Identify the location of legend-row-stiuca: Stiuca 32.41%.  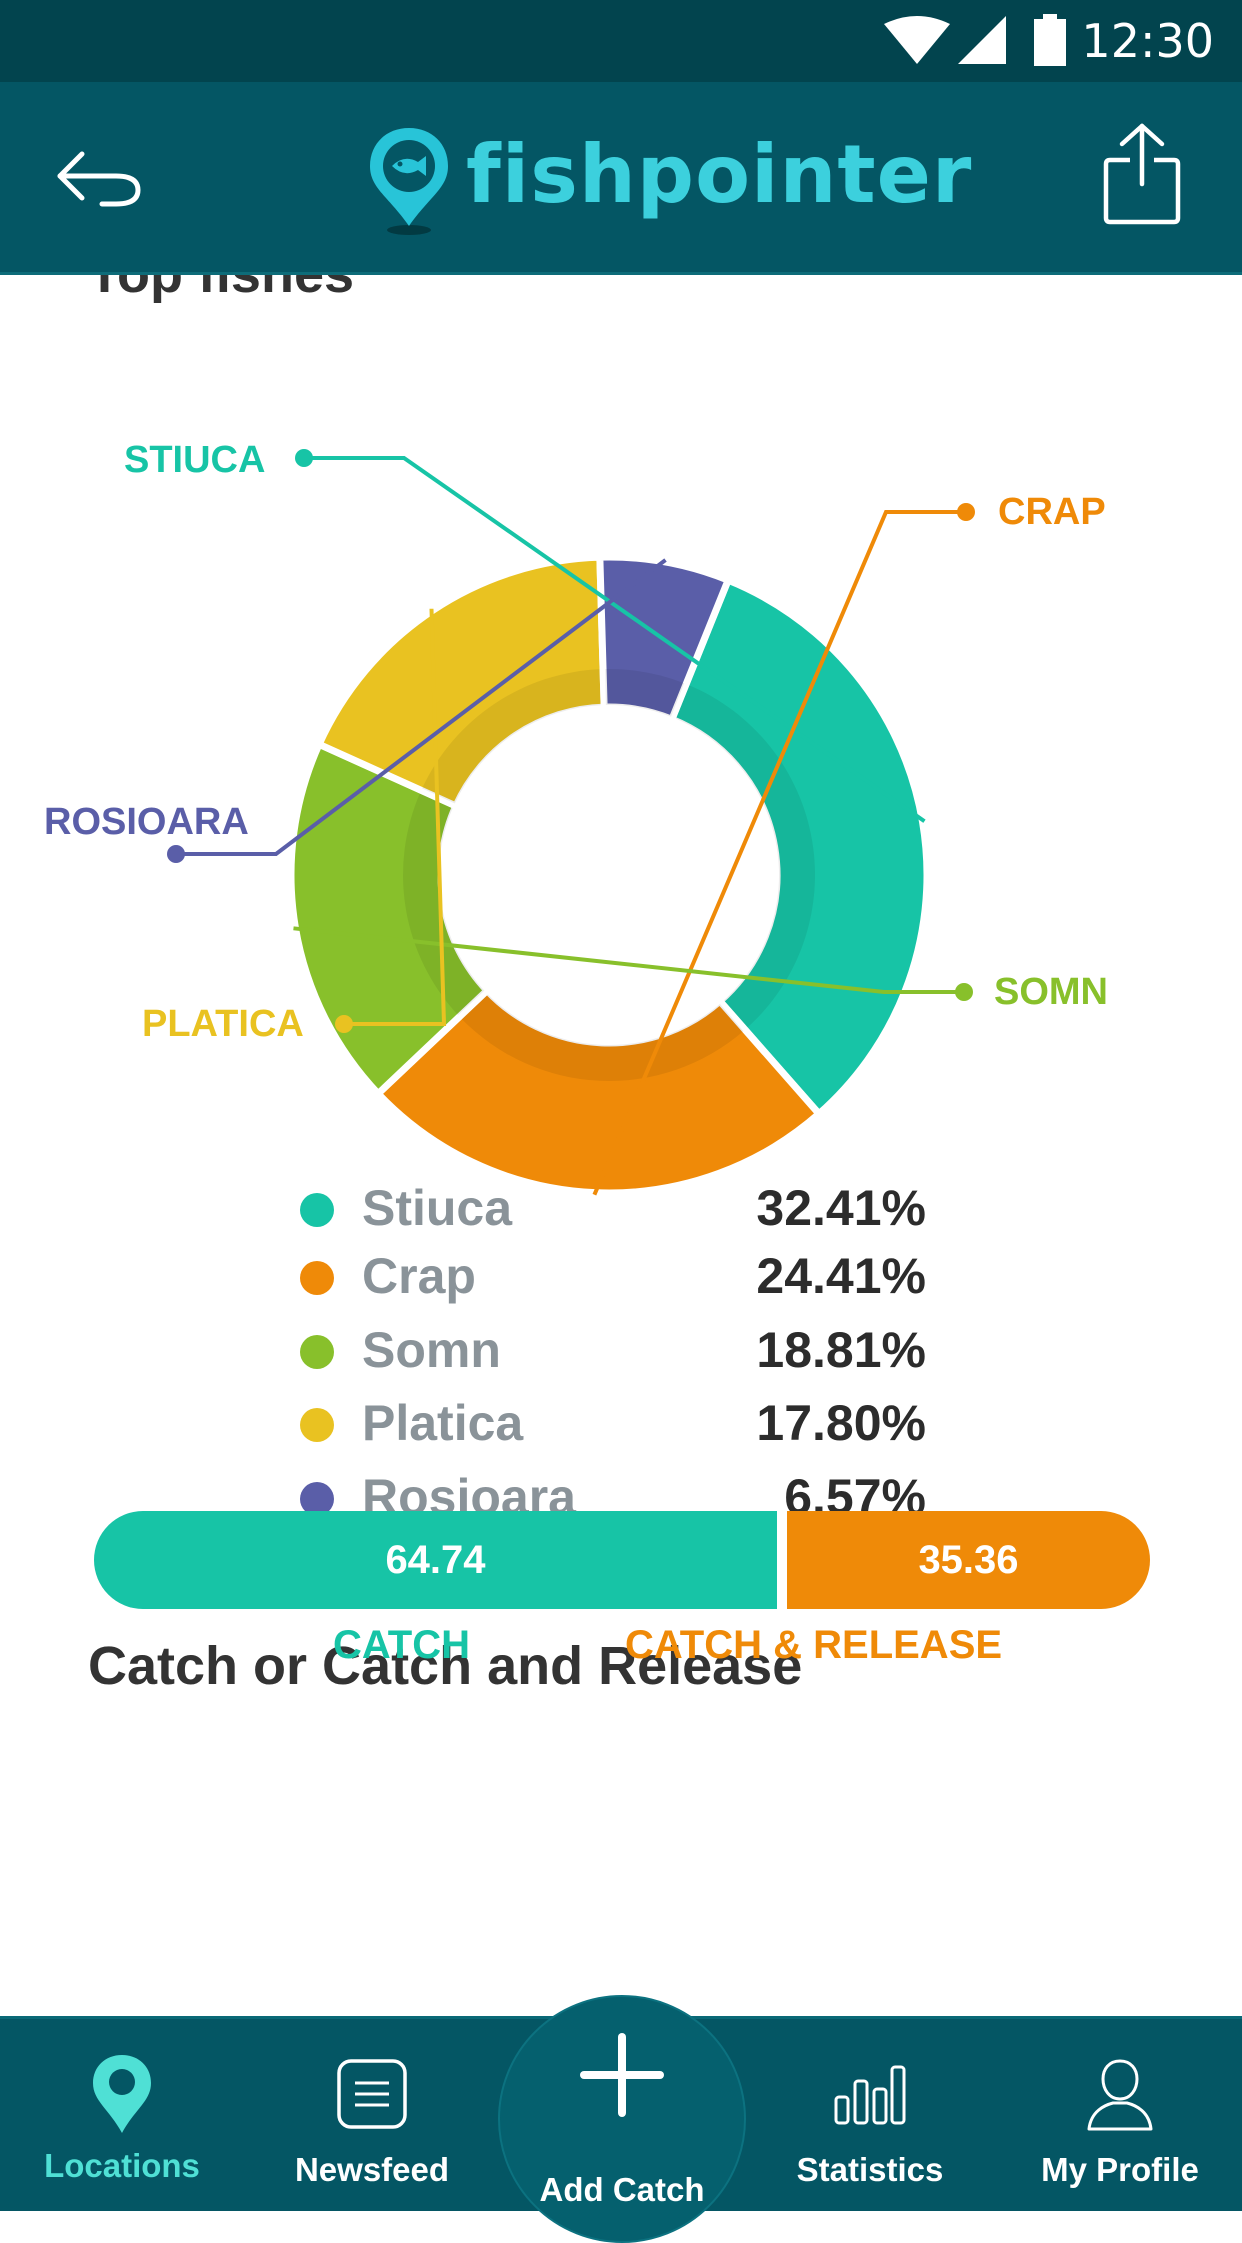
(620, 1210).